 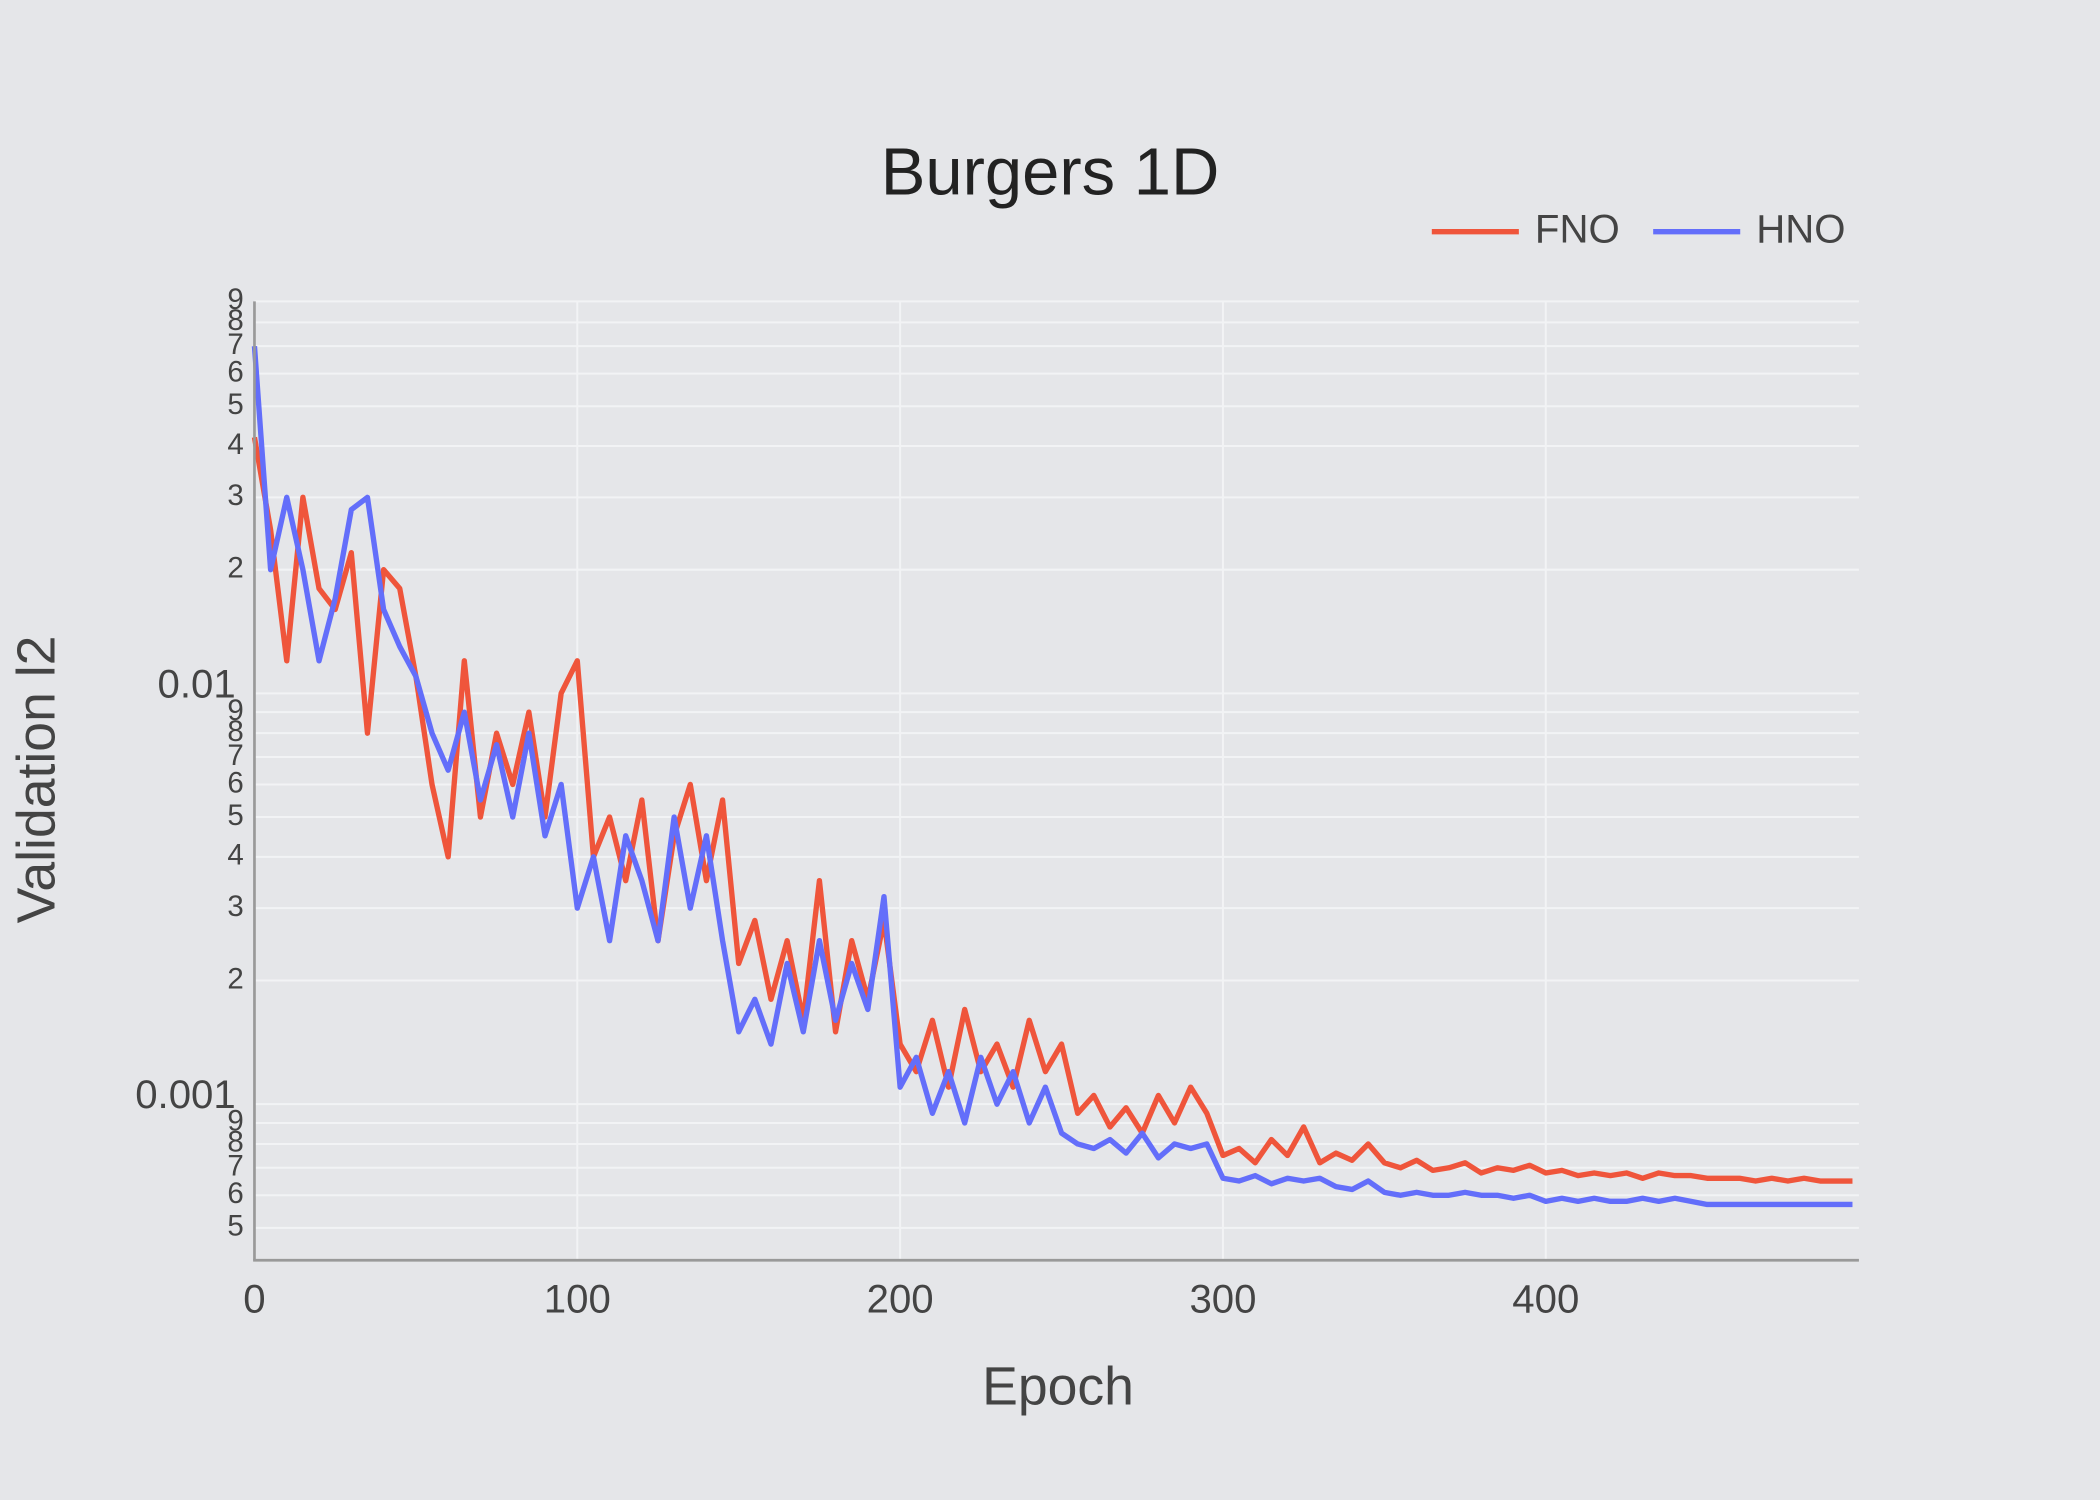 I want to click on legend-item: HNO, so click(x=1749, y=228).